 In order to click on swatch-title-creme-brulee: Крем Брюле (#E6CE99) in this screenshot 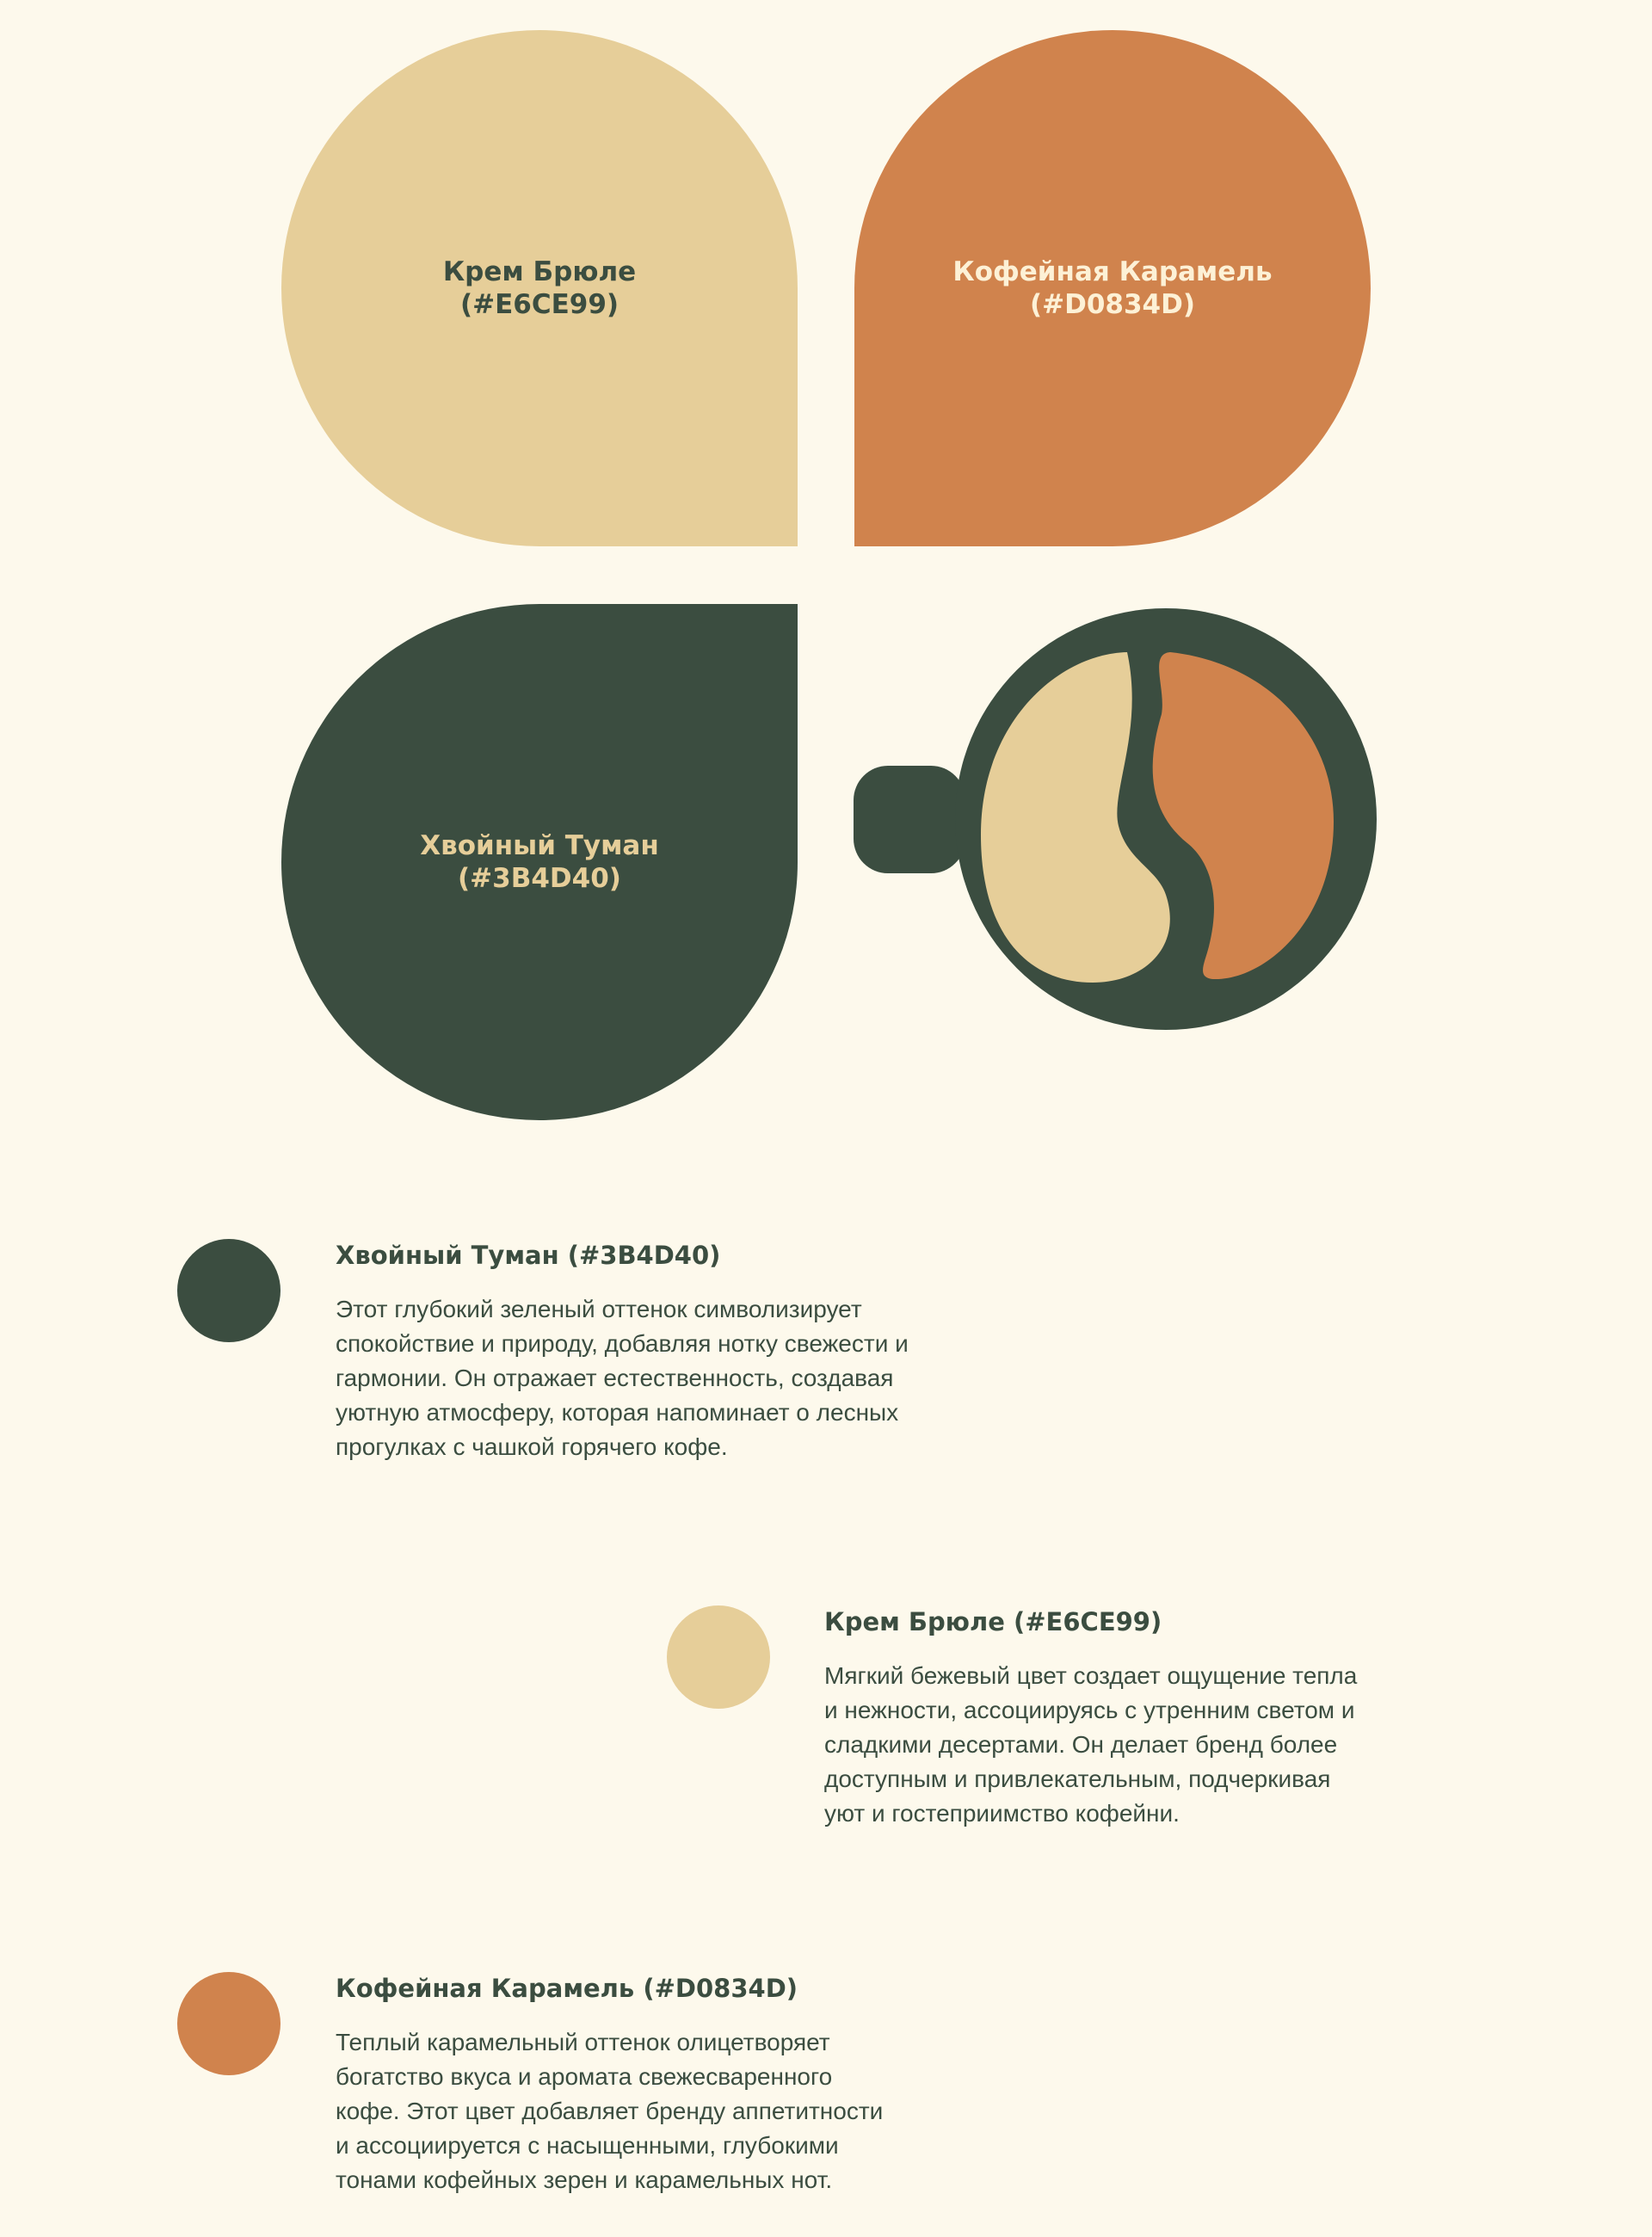, I will do `click(993, 1621)`.